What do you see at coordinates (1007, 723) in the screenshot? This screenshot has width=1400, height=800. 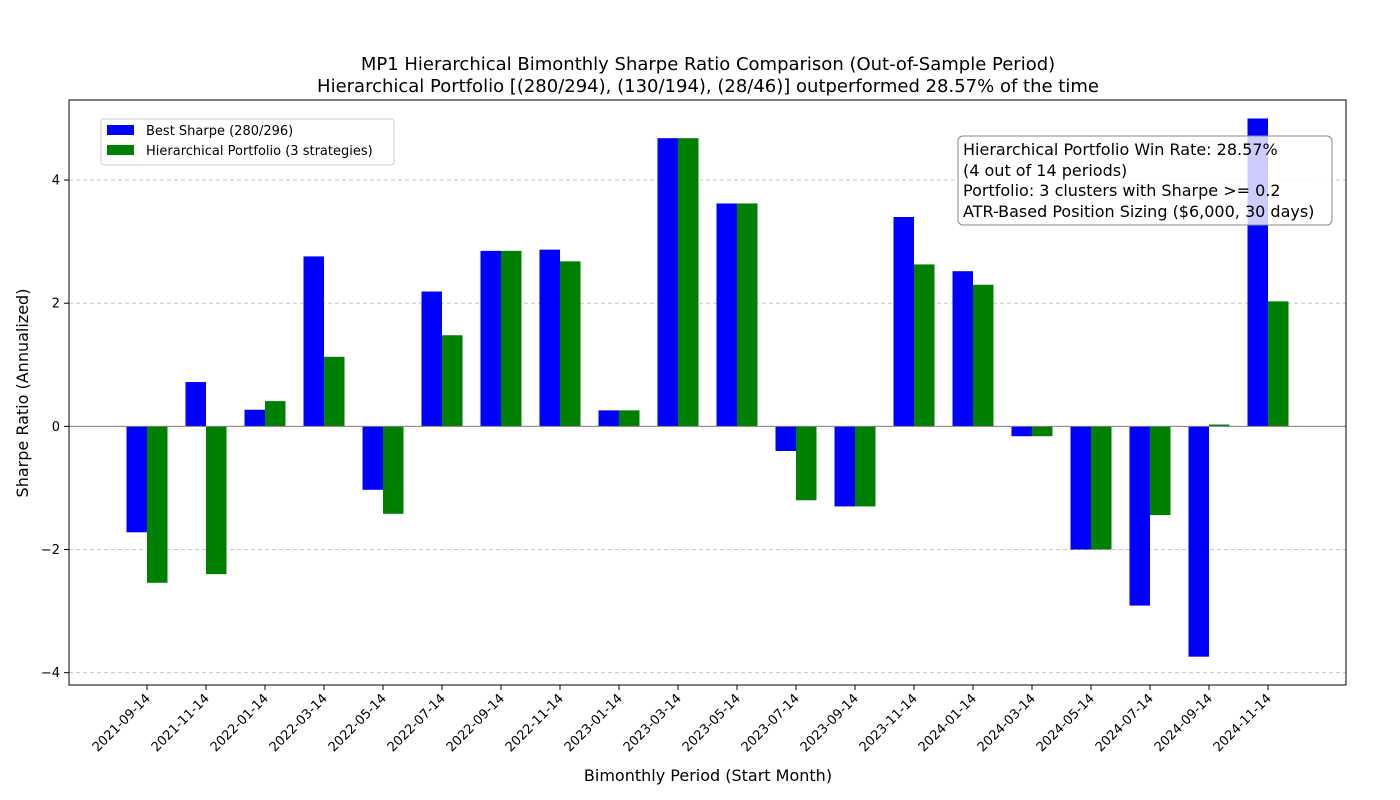 I see `x-tick-label: 2024-03-14` at bounding box center [1007, 723].